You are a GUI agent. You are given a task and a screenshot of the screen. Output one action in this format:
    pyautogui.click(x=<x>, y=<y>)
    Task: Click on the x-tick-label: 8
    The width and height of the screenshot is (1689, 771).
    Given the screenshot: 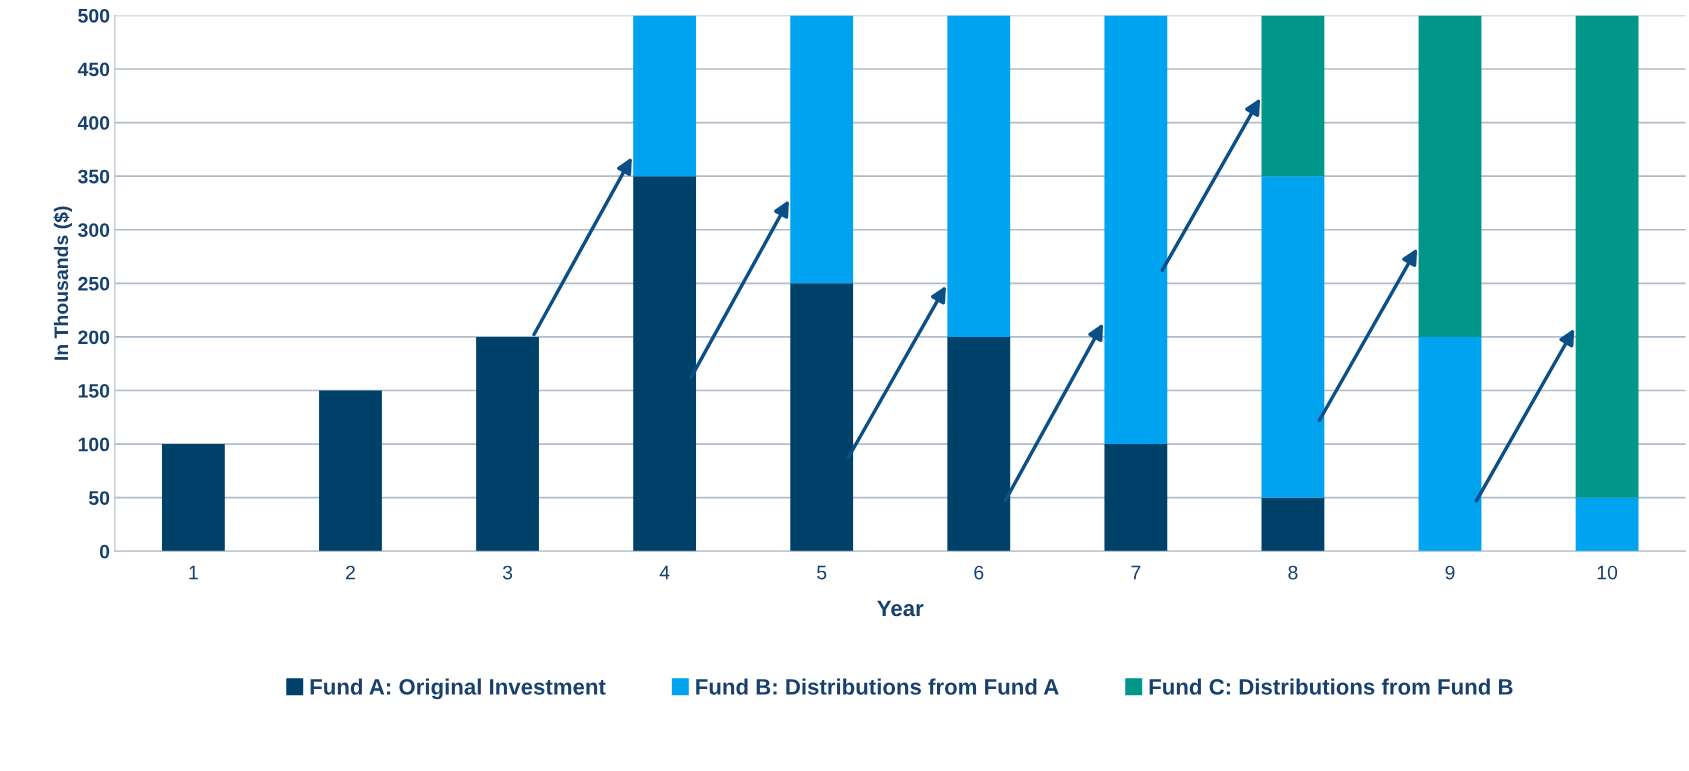 What is the action you would take?
    pyautogui.click(x=1293, y=572)
    